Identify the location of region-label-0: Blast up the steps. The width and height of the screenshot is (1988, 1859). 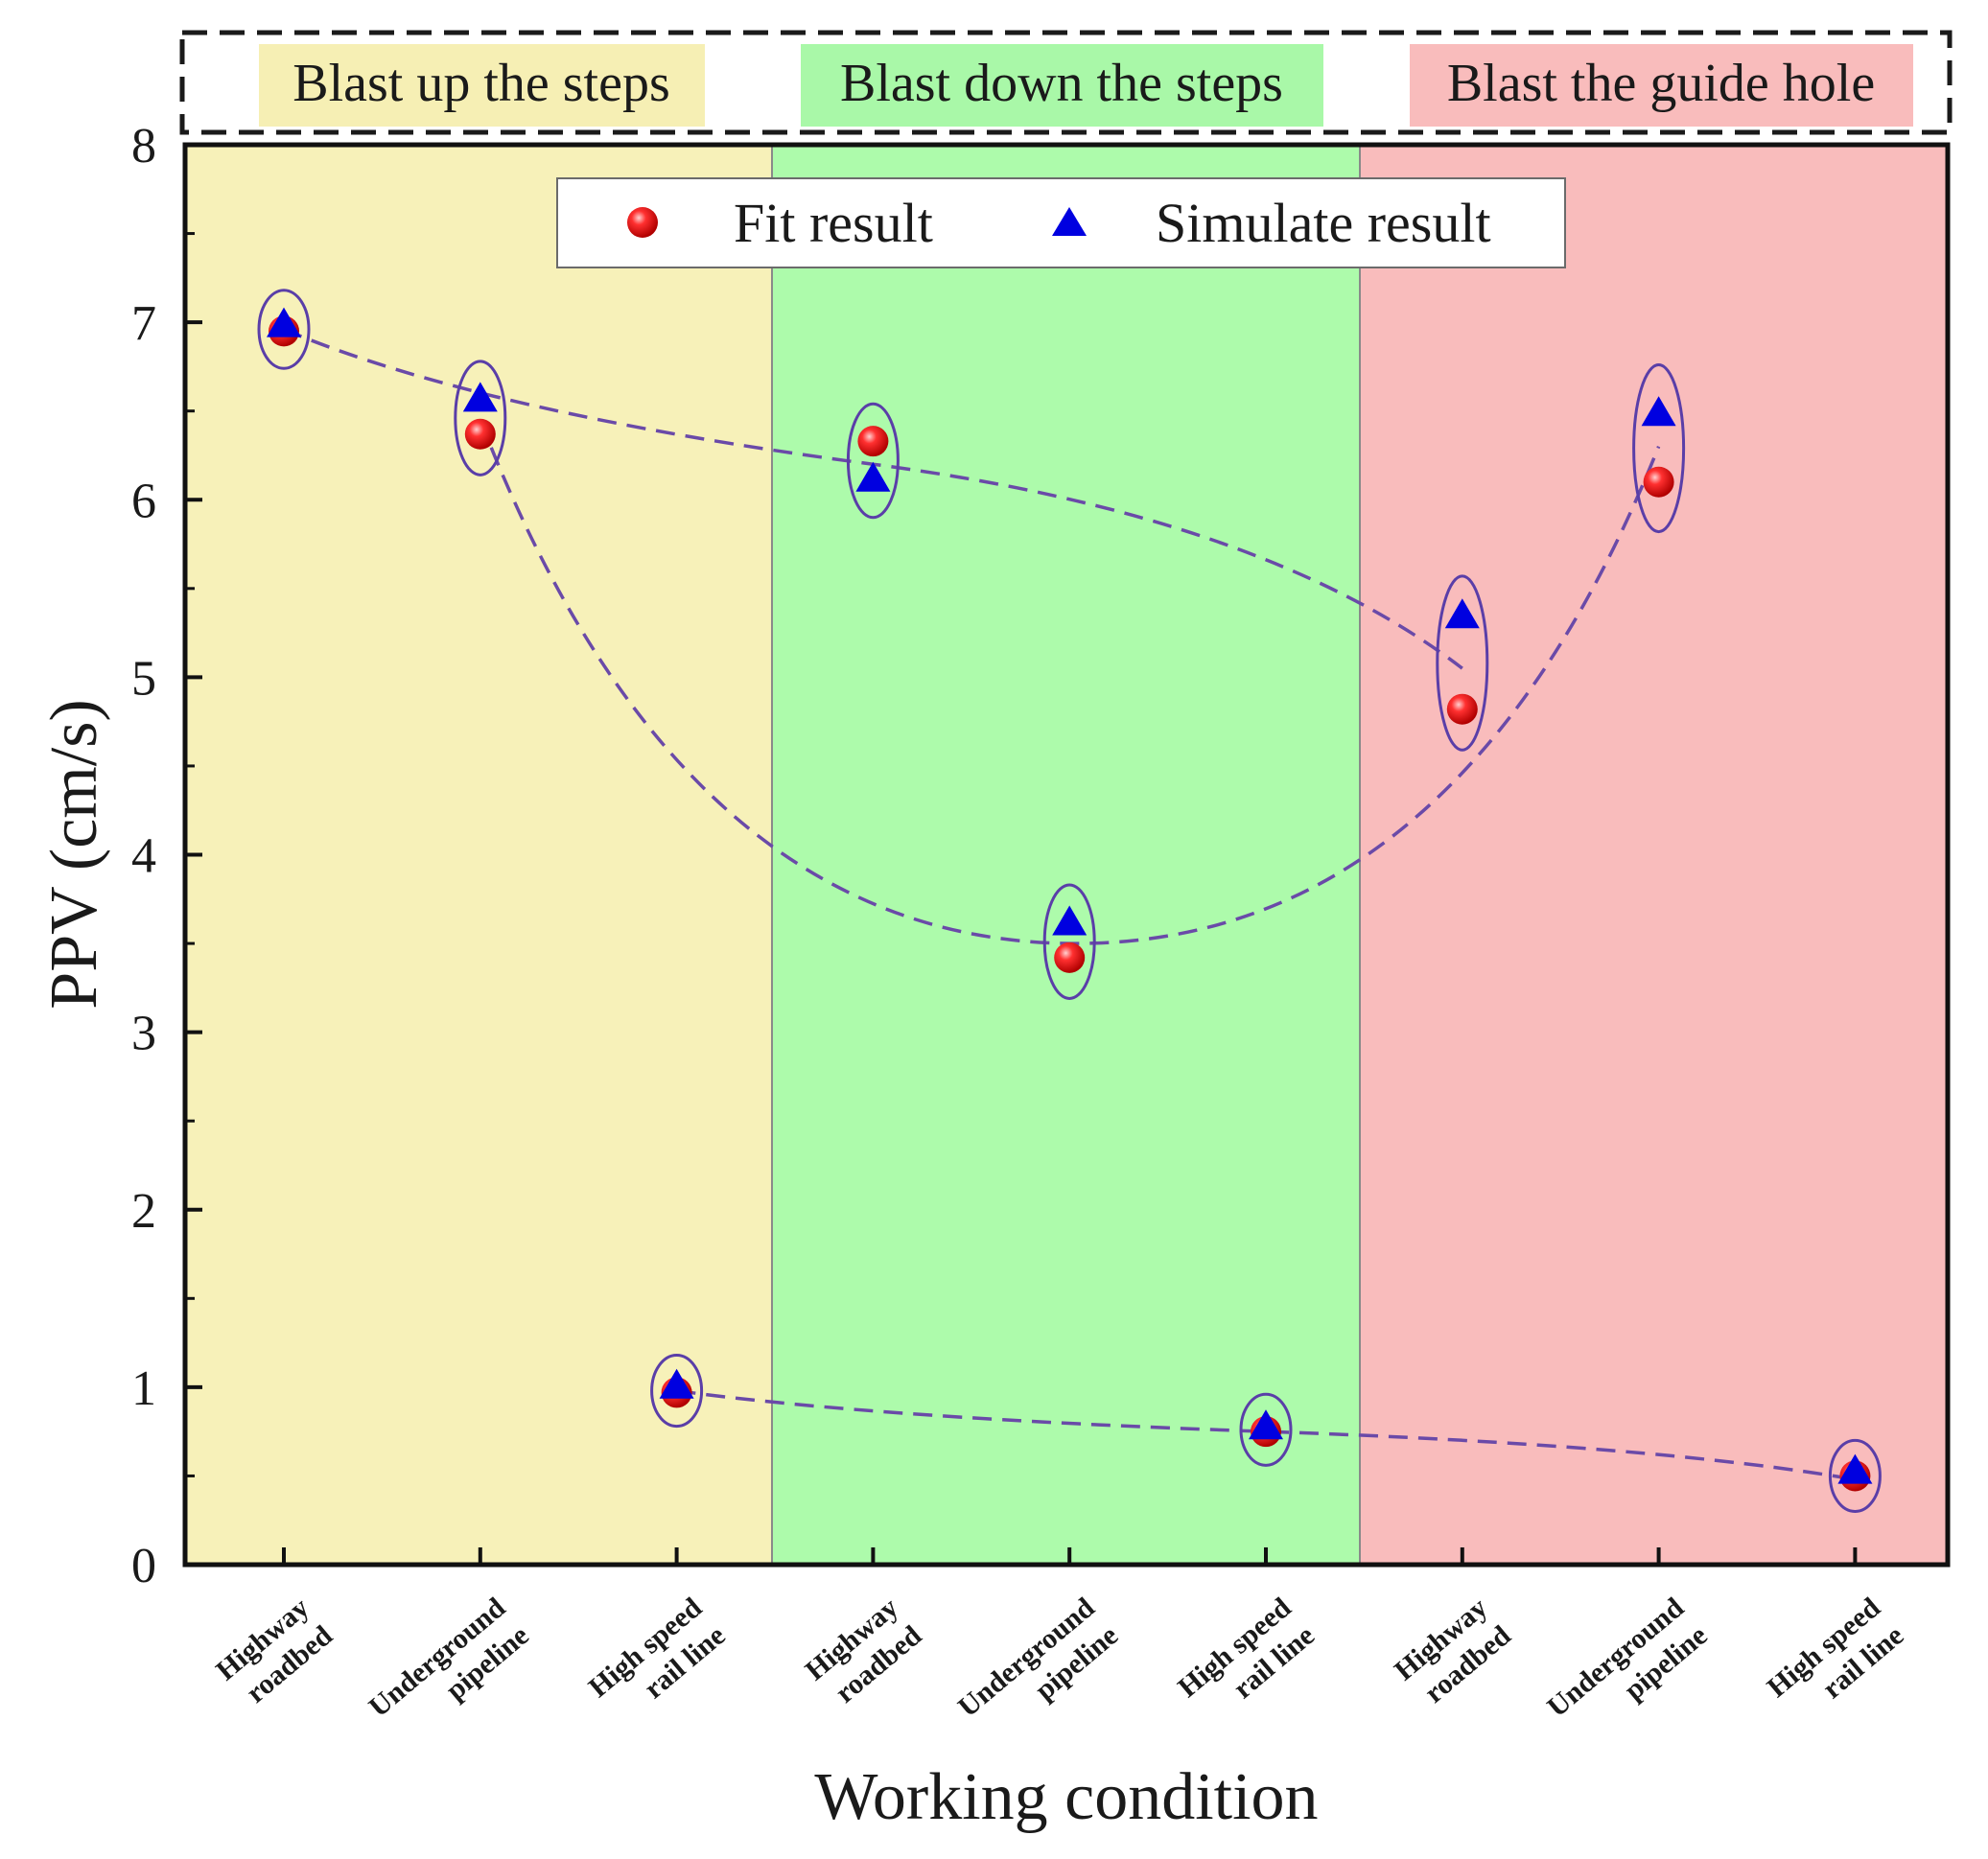
(481, 83).